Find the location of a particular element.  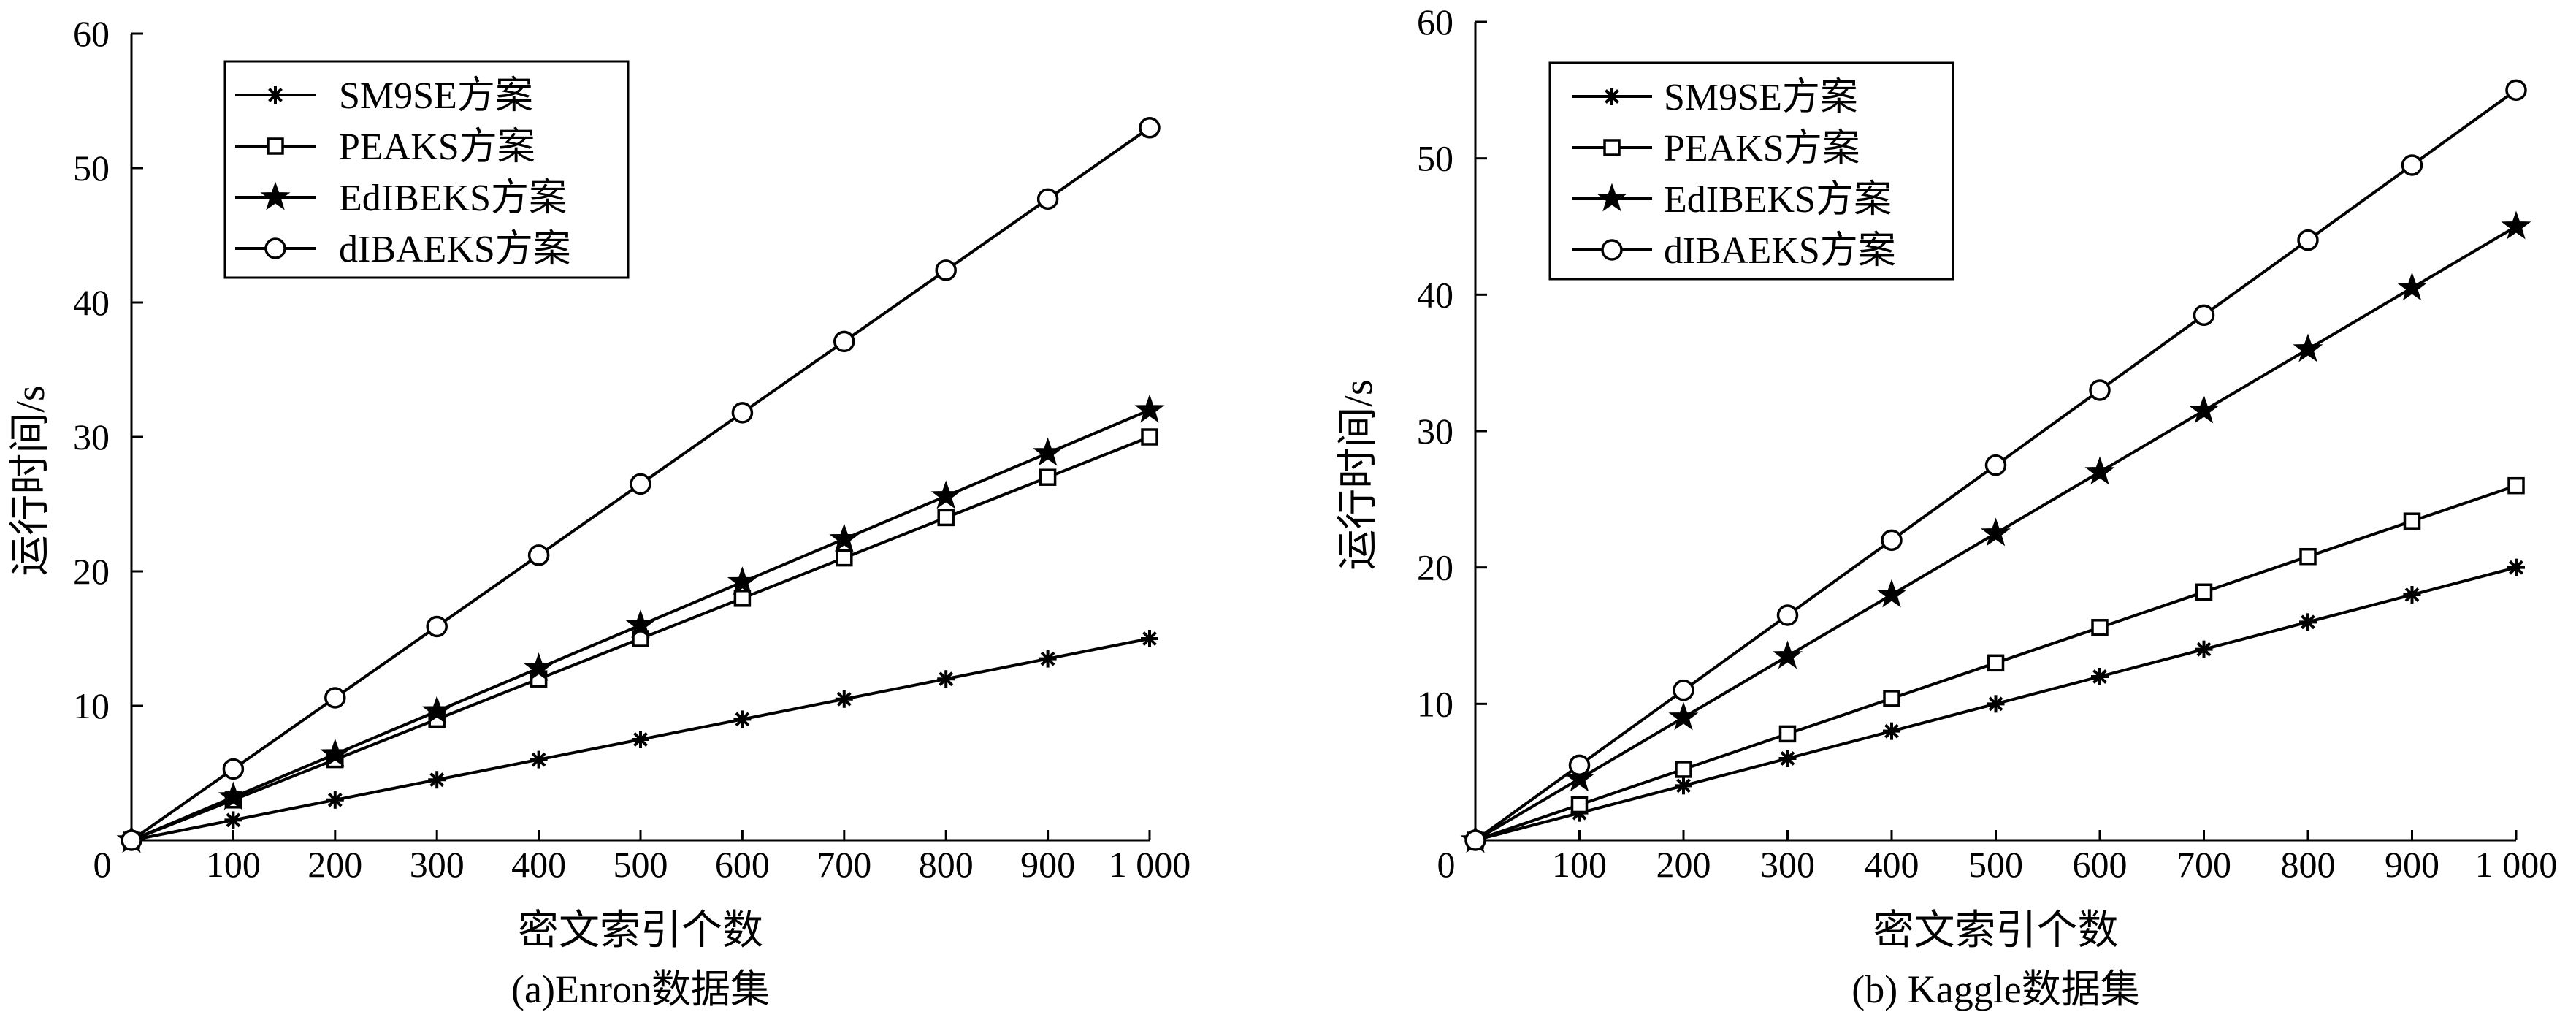

y-tick-label: 50 is located at coordinates (1435, 158).